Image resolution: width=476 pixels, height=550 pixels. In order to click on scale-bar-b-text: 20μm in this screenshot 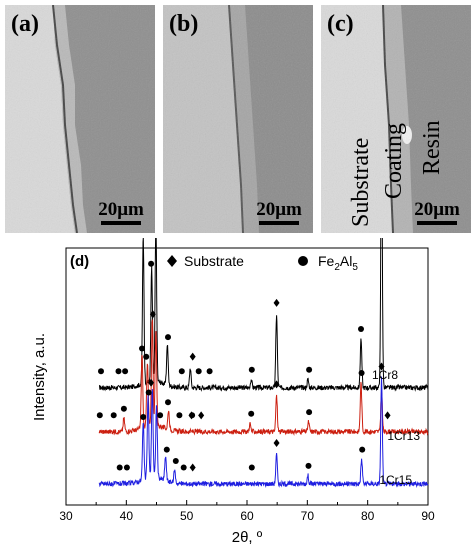, I will do `click(279, 209)`.